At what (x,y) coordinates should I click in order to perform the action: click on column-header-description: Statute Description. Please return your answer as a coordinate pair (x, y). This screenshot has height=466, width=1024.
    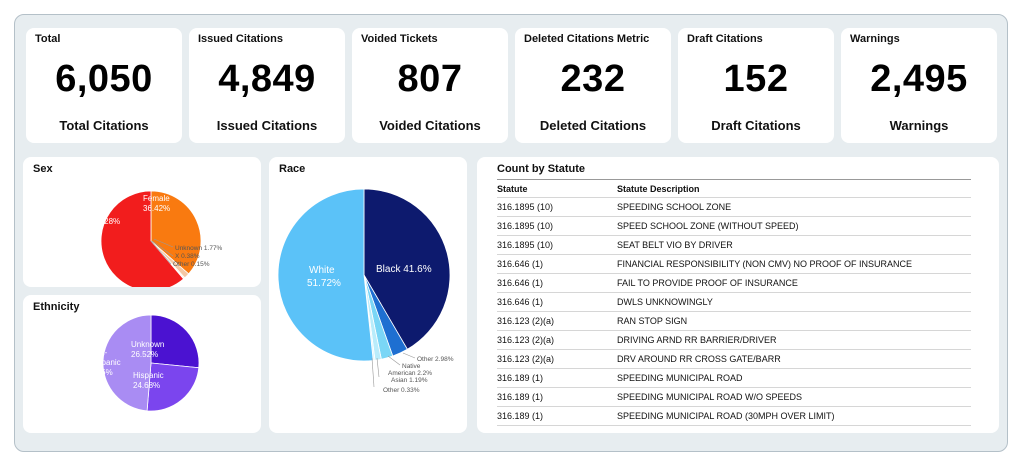
    Looking at the image, I should click on (658, 188).